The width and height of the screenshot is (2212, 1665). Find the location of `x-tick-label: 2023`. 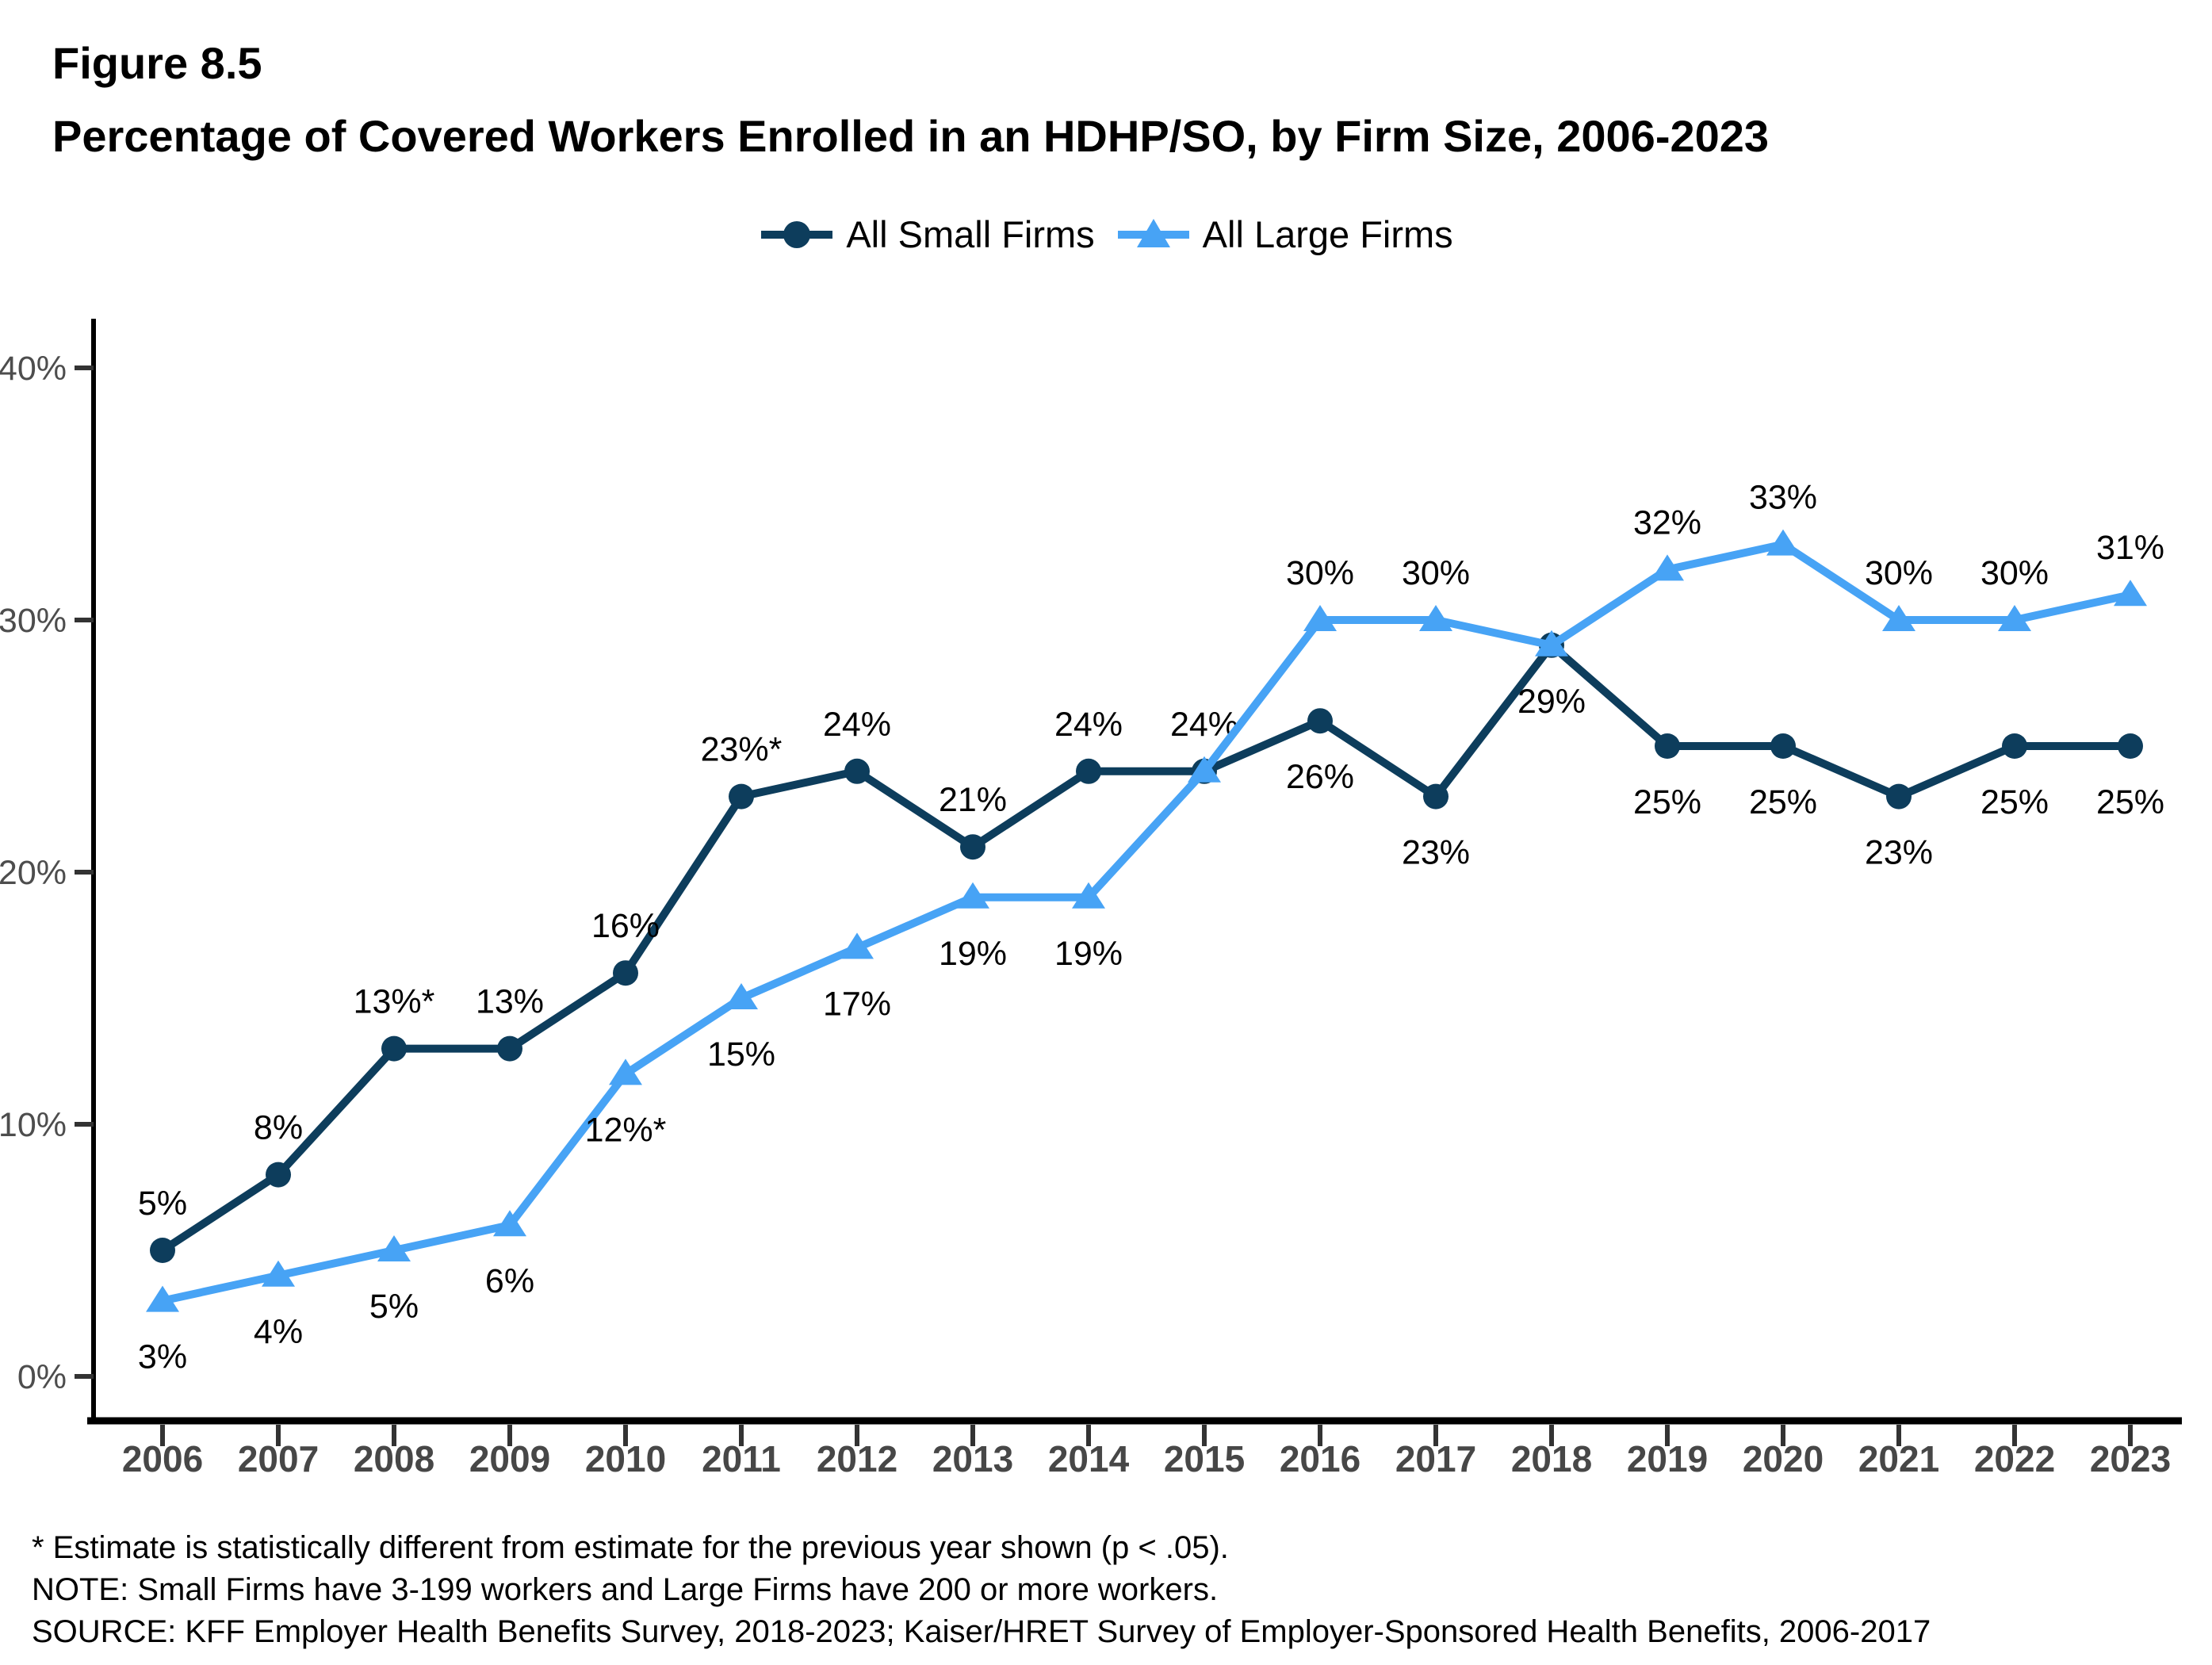

x-tick-label: 2023 is located at coordinates (2130, 1458).